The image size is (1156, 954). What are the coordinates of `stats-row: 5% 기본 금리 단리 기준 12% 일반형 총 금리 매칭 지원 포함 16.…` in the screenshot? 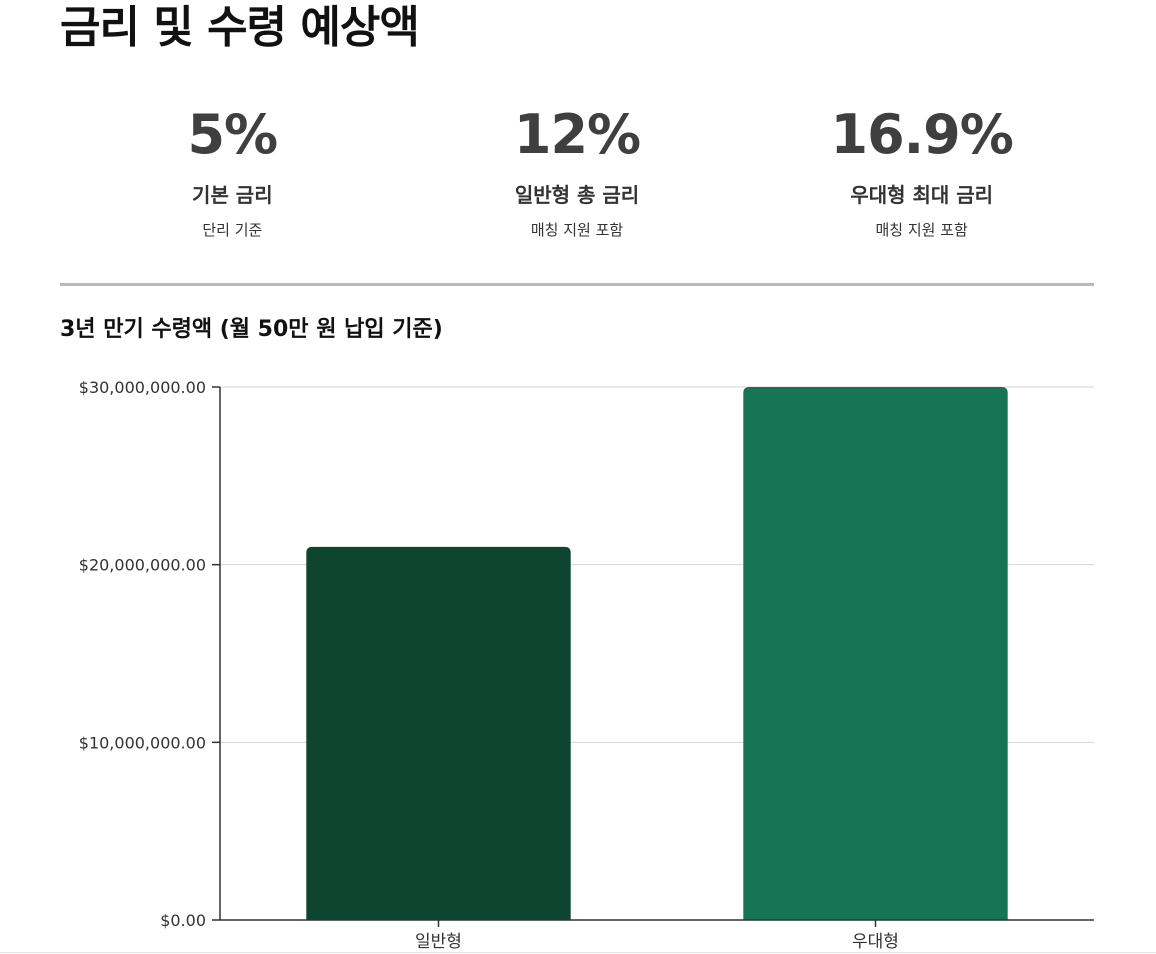 It's located at (577, 170).